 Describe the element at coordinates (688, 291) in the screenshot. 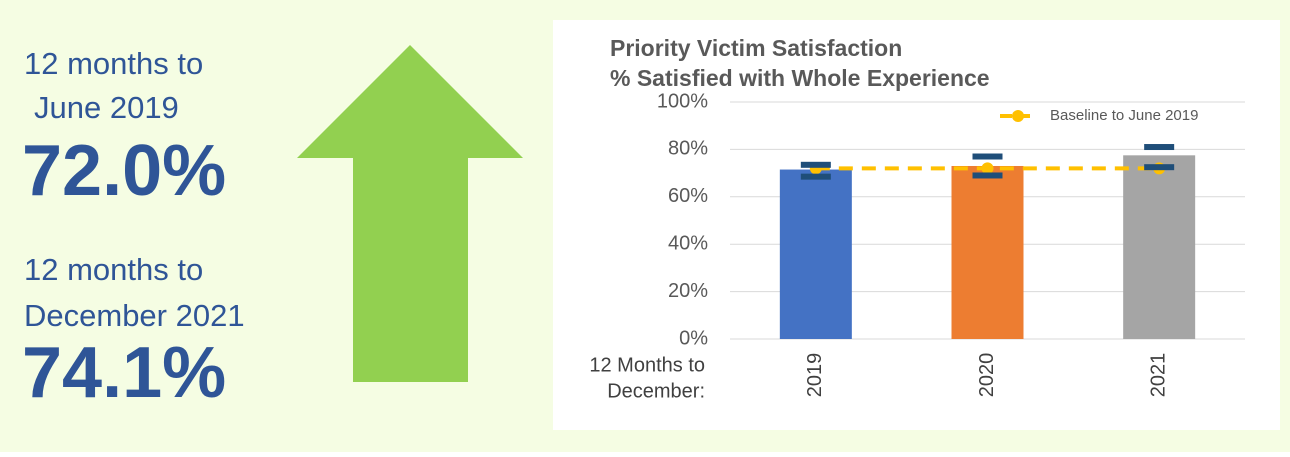

I see `y-tick-label: 20%` at that location.